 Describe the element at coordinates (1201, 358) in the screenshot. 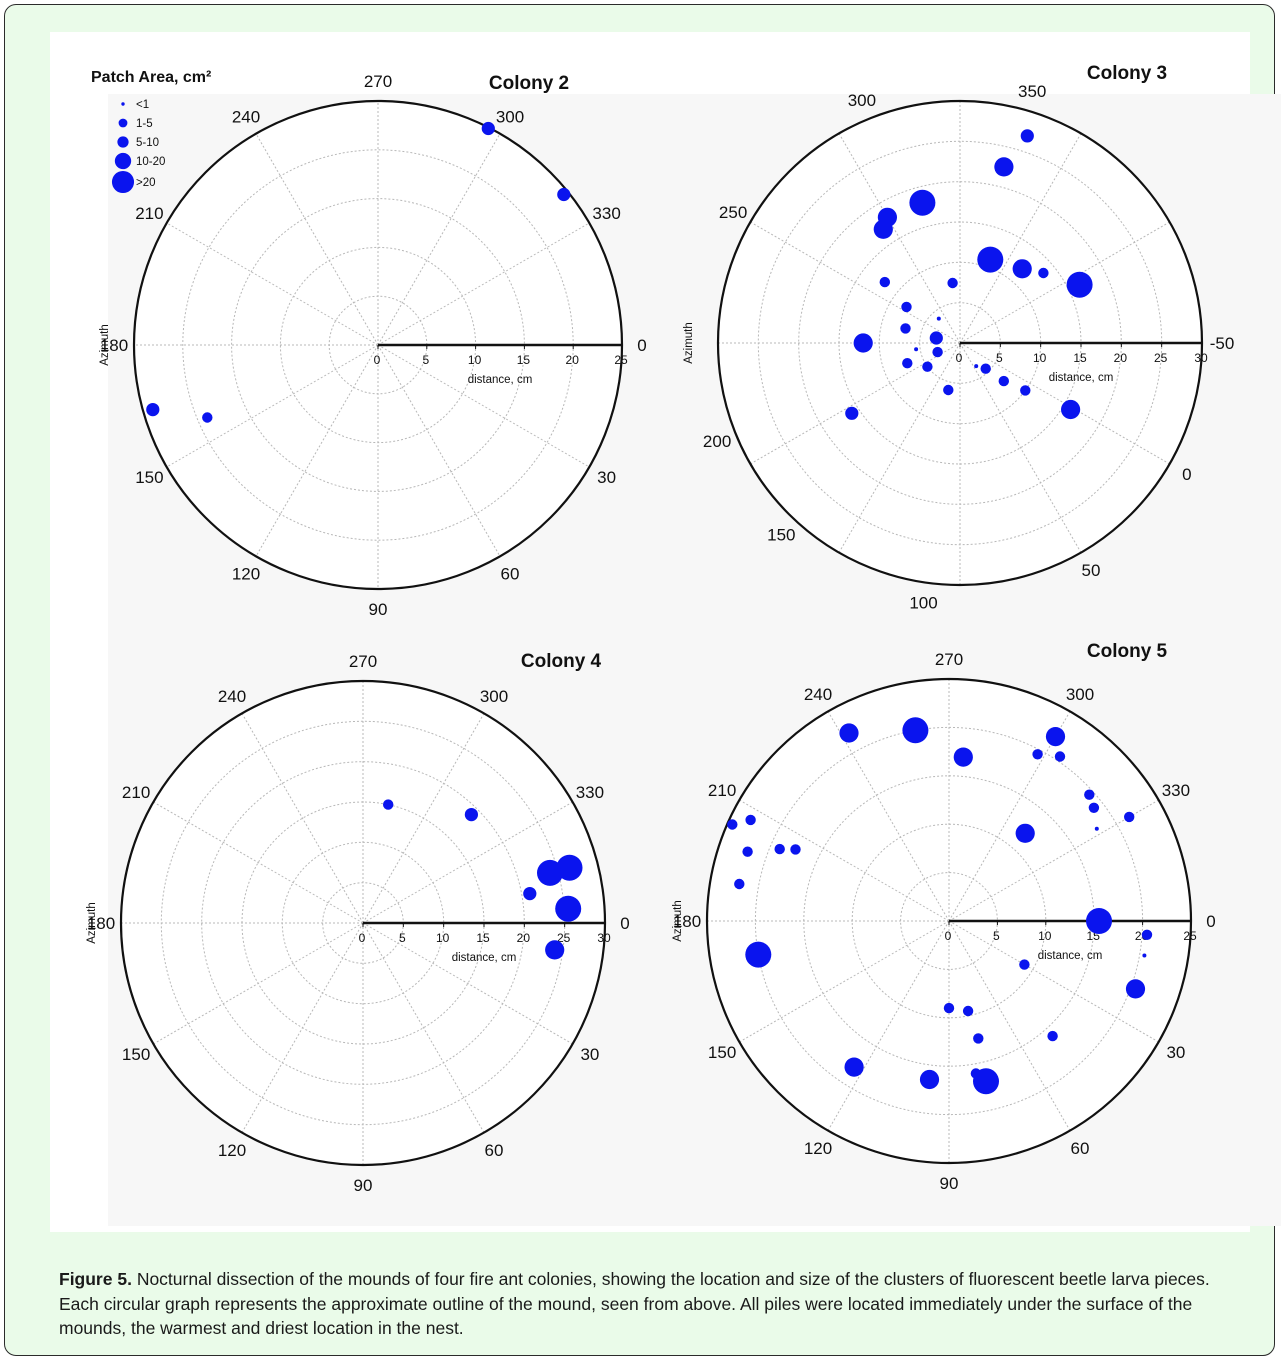

I see `radial-tick-label: 30` at that location.